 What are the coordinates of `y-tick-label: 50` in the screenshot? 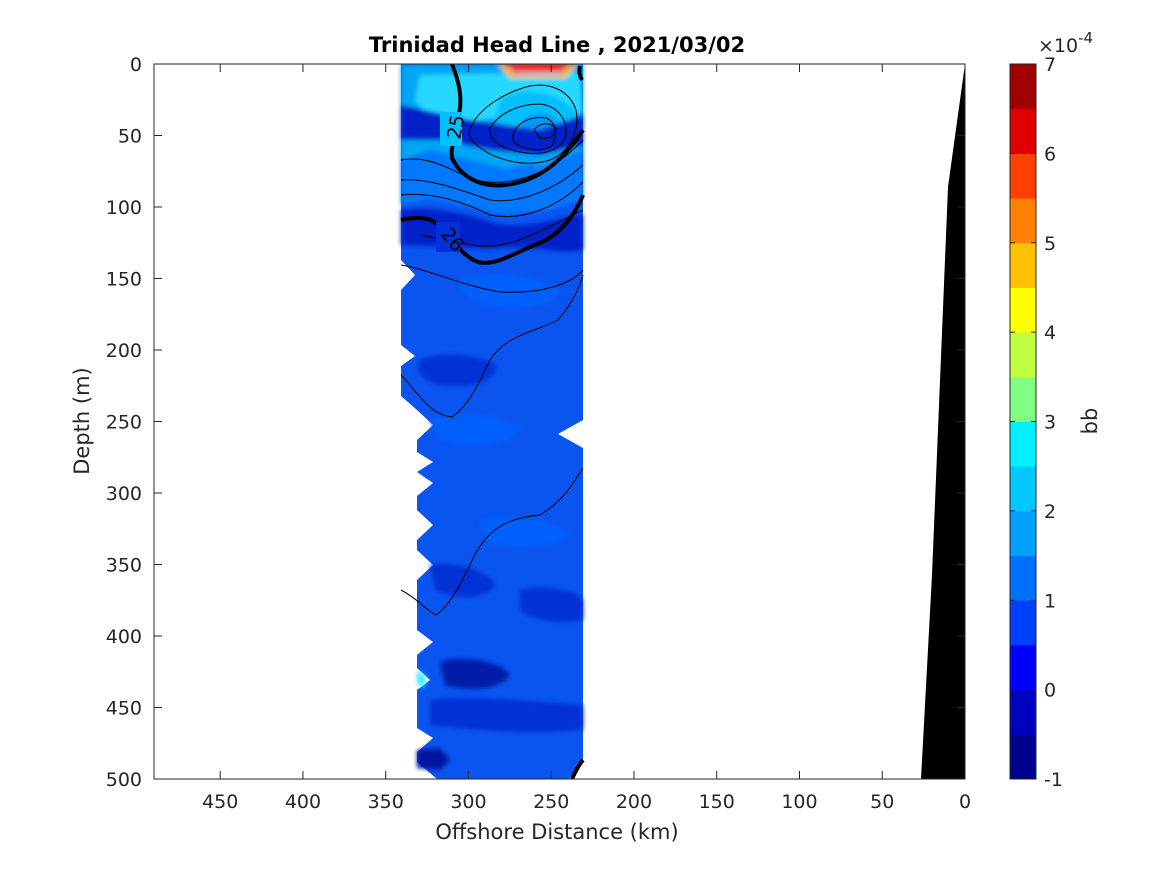 It's located at (130, 137).